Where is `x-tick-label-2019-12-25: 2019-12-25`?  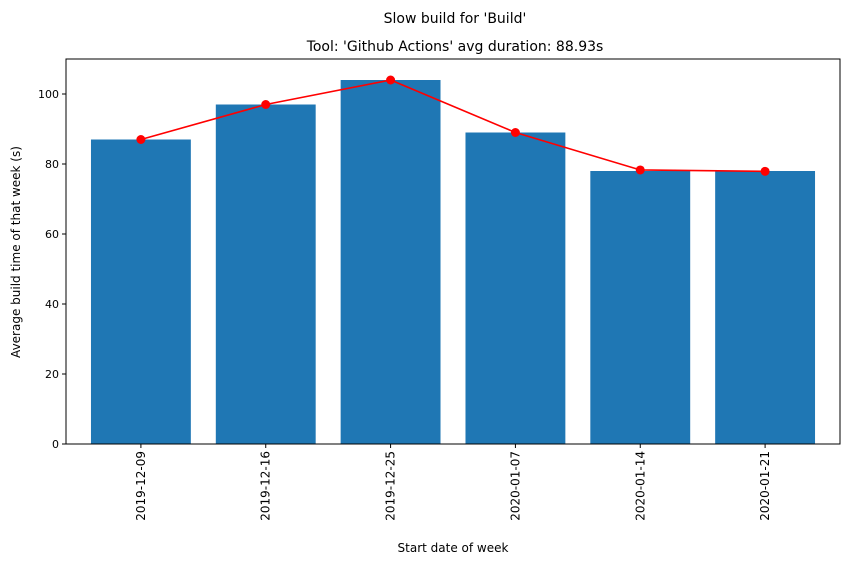
x-tick-label-2019-12-25: 2019-12-25 is located at coordinates (391, 486).